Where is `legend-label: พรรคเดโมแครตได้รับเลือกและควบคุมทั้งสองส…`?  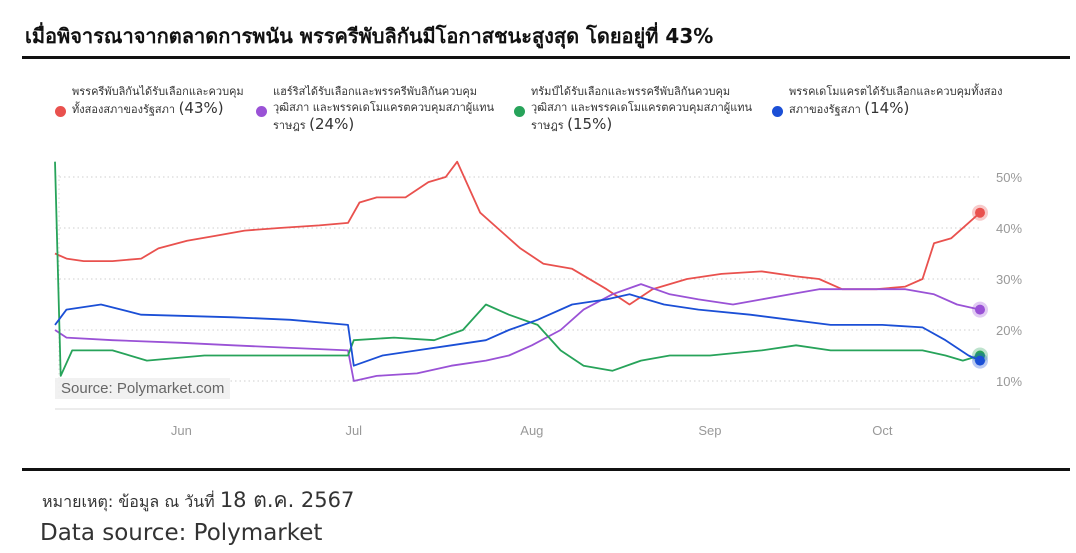
legend-label: พรรคเดโมแครตได้รับเลือกและควบคุมทั้งสองส… is located at coordinates (896, 100).